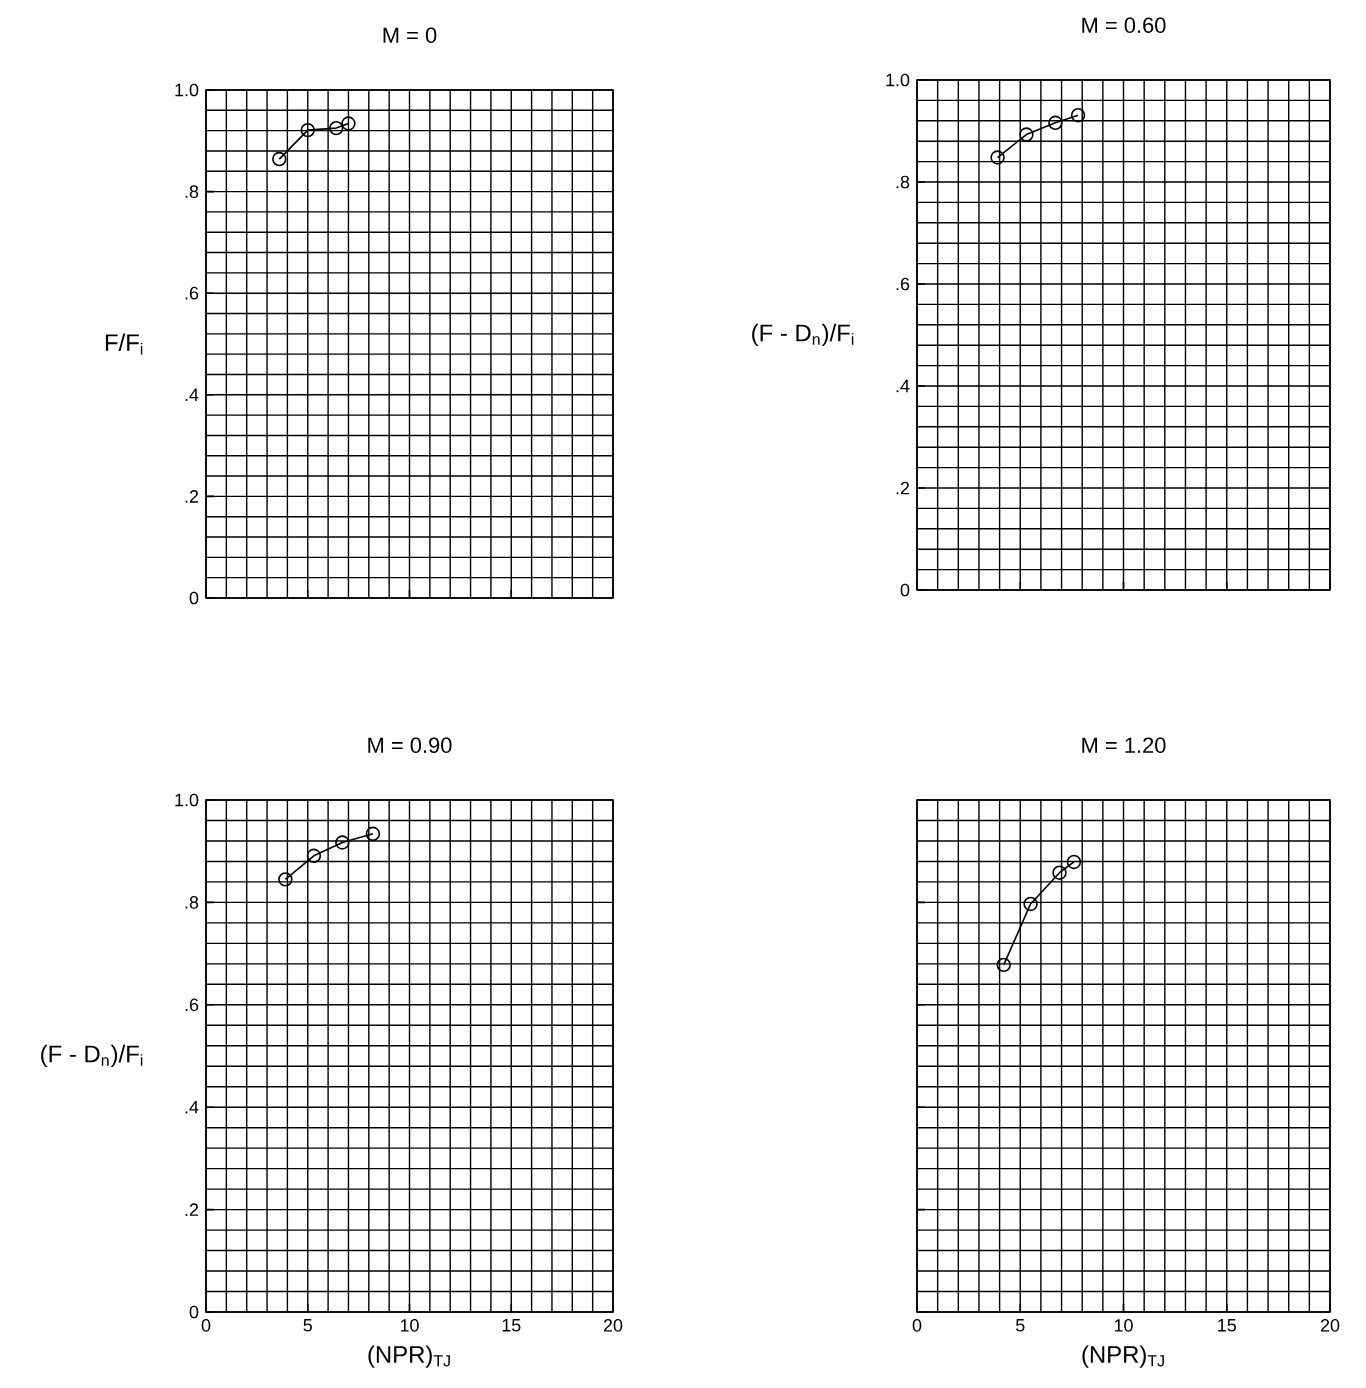 The image size is (1366, 1388). Describe the element at coordinates (1124, 745) in the screenshot. I see `chart-title: M = 1.20` at that location.